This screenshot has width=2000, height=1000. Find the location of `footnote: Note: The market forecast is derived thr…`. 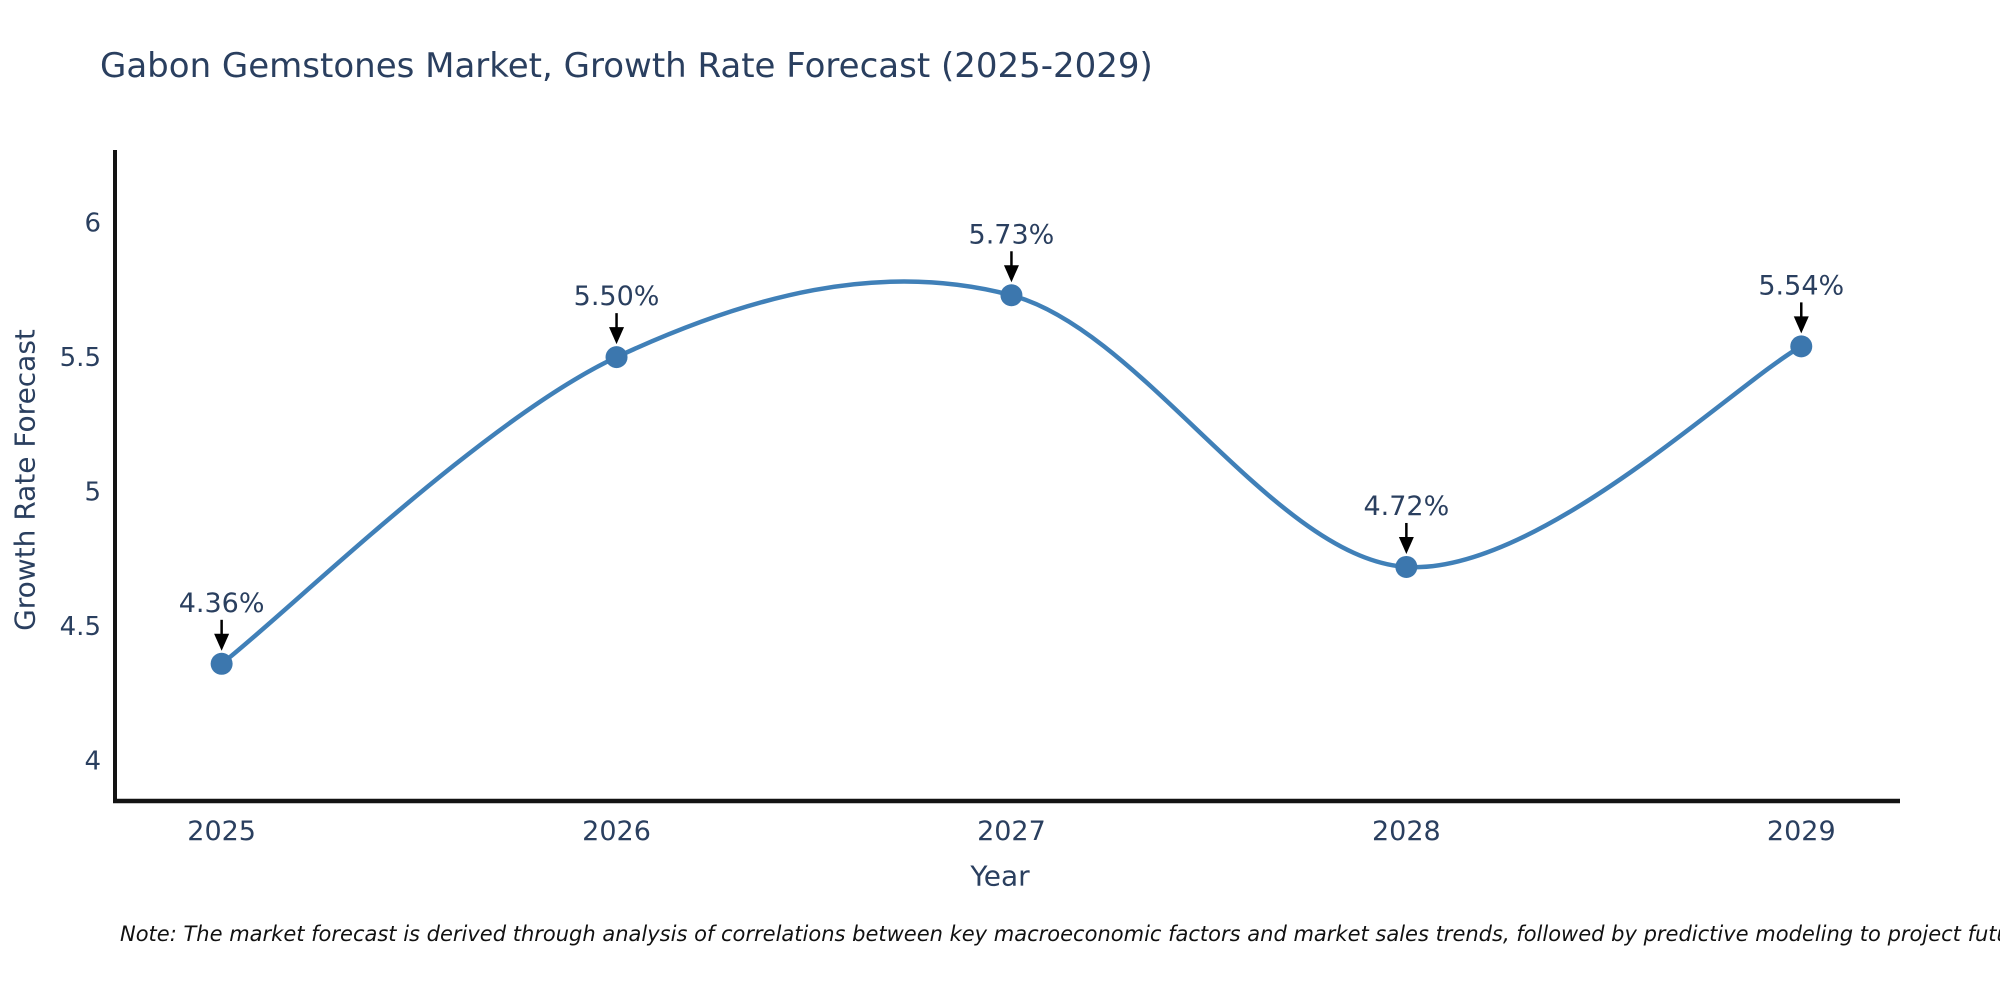

footnote: Note: The market forecast is derived thr… is located at coordinates (1060, 934).